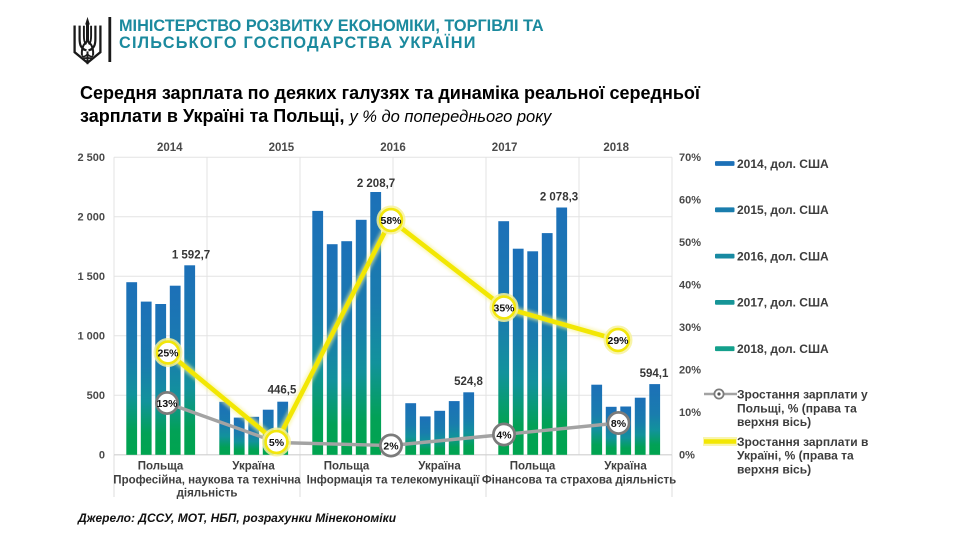 This screenshot has height=540, width=960. What do you see at coordinates (91, 218) in the screenshot?
I see `svg-text: 2 000` at bounding box center [91, 218].